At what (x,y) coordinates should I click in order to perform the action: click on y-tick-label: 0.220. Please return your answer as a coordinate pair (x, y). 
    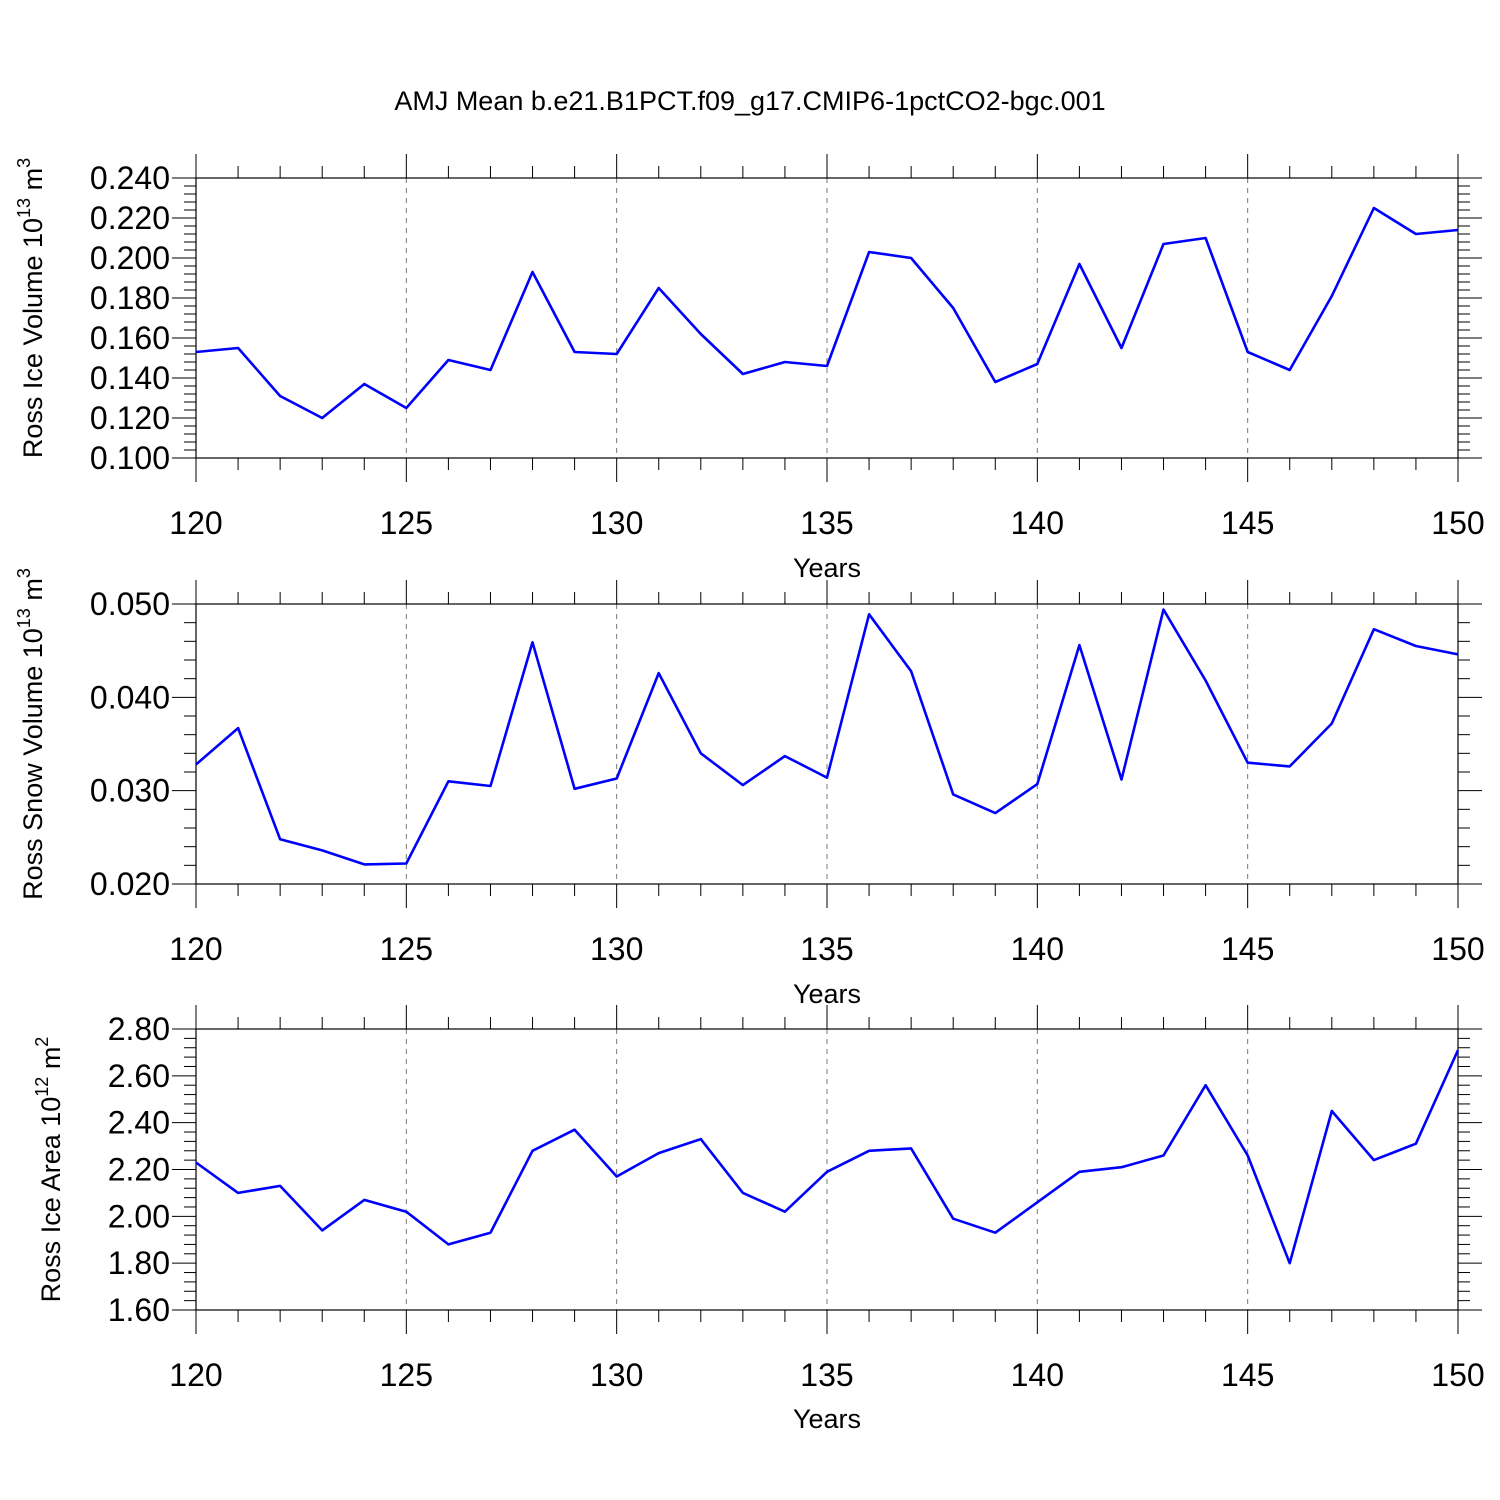
    Looking at the image, I should click on (130, 218).